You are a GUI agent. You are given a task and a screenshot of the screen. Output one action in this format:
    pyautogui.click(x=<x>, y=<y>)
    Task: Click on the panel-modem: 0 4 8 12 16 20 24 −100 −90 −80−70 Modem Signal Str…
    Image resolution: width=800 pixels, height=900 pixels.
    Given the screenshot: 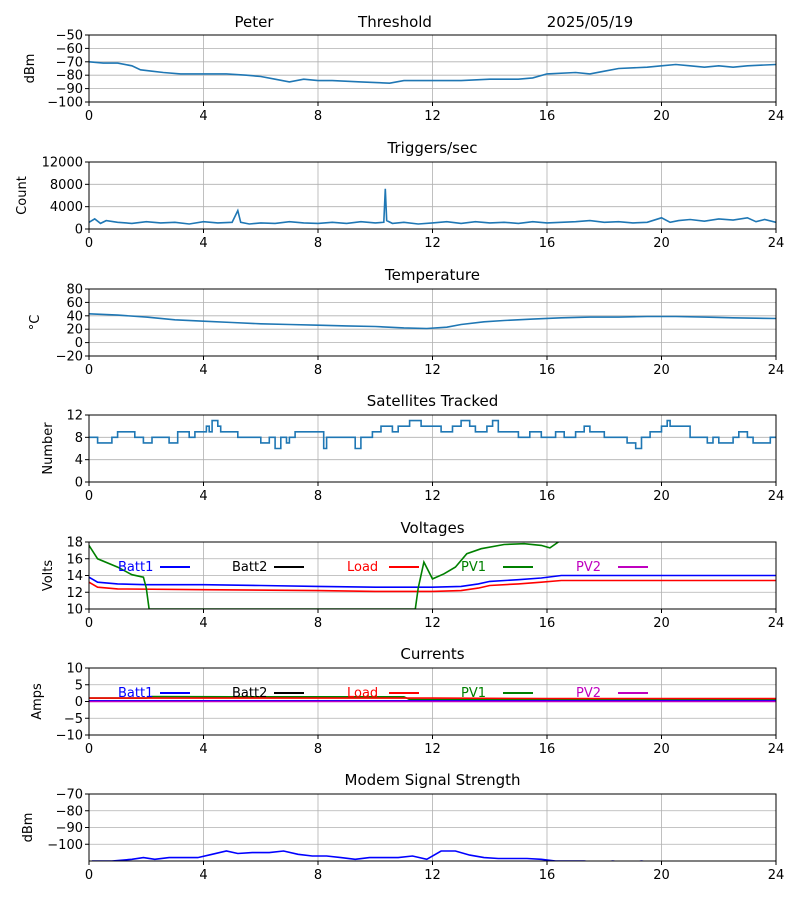 What is the action you would take?
    pyautogui.click(x=402, y=827)
    